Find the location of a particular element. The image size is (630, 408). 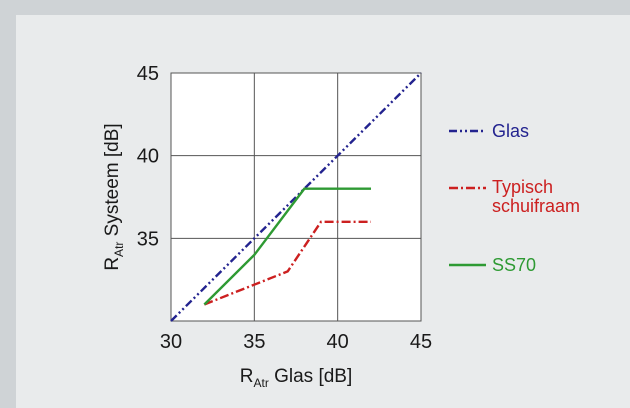

legend-label-0-0: Glas is located at coordinates (510, 131).